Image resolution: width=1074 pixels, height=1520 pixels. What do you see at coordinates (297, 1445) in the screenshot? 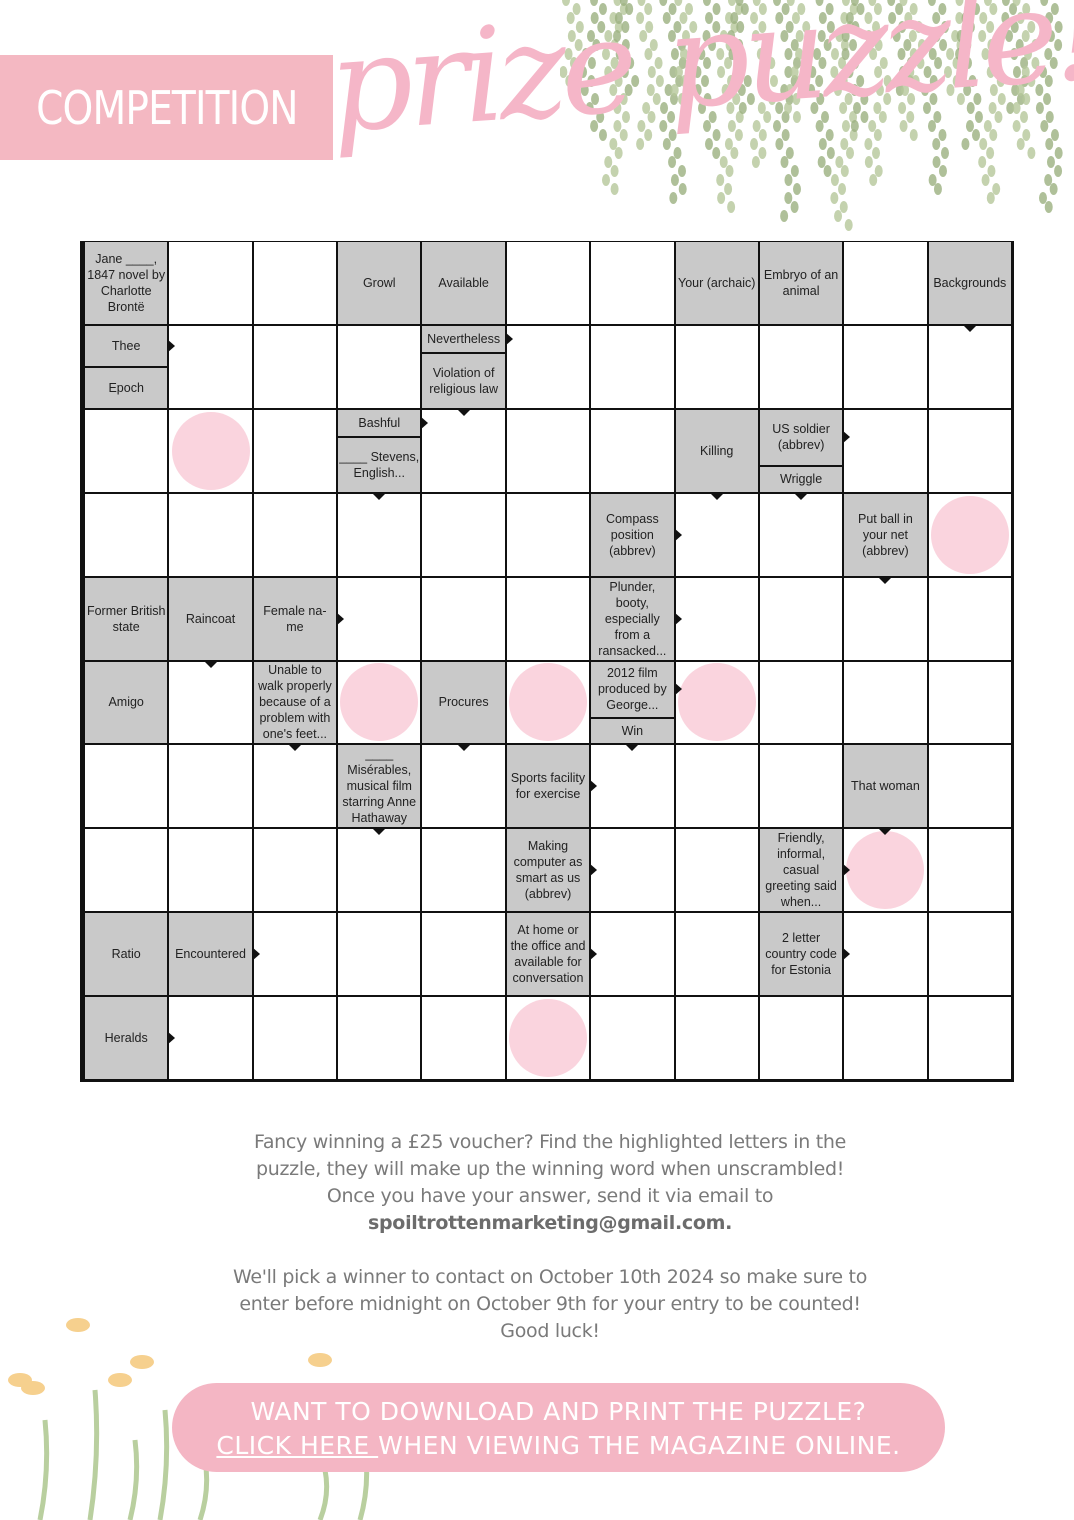
I see `click-here-link: CLICK HERE` at bounding box center [297, 1445].